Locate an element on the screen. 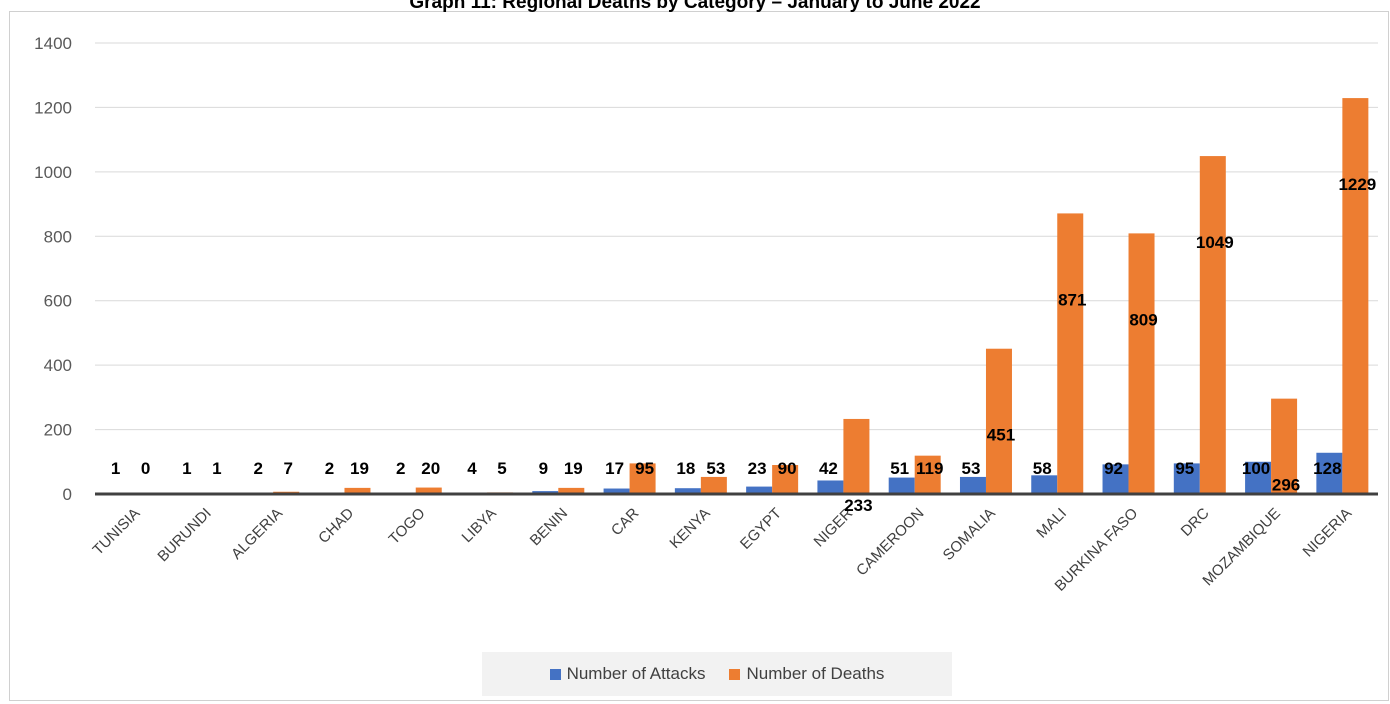 The width and height of the screenshot is (1390, 704). x-tick-label: BENIN is located at coordinates (549, 527).